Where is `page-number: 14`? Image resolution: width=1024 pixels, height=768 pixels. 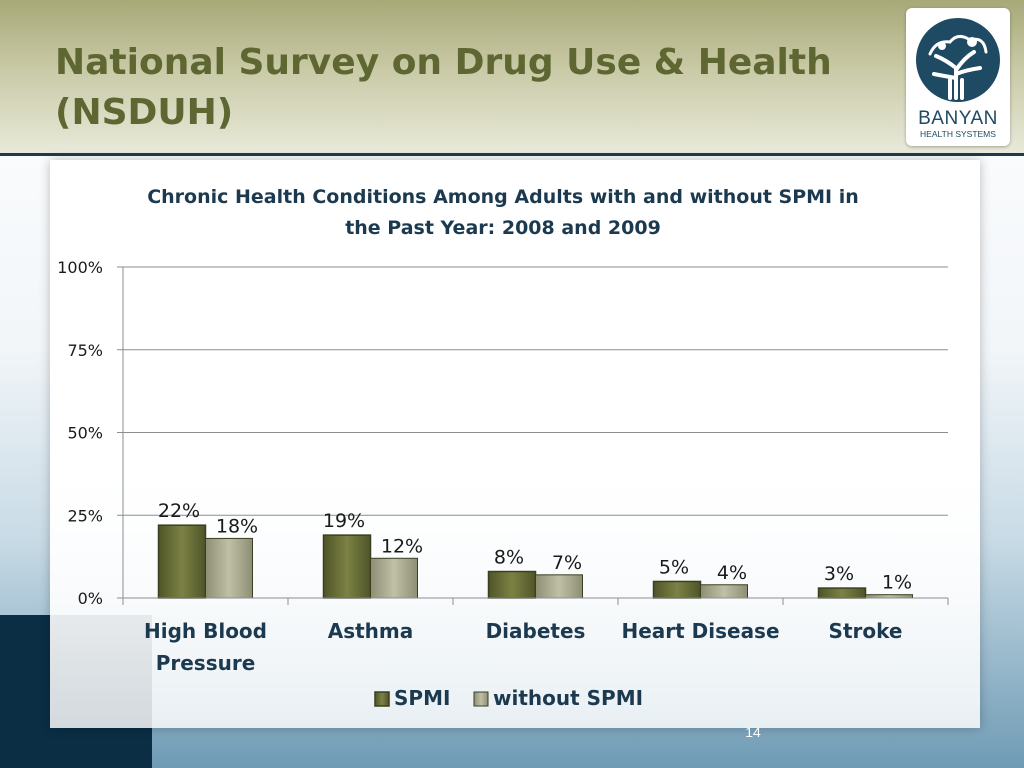 page-number: 14 is located at coordinates (753, 732).